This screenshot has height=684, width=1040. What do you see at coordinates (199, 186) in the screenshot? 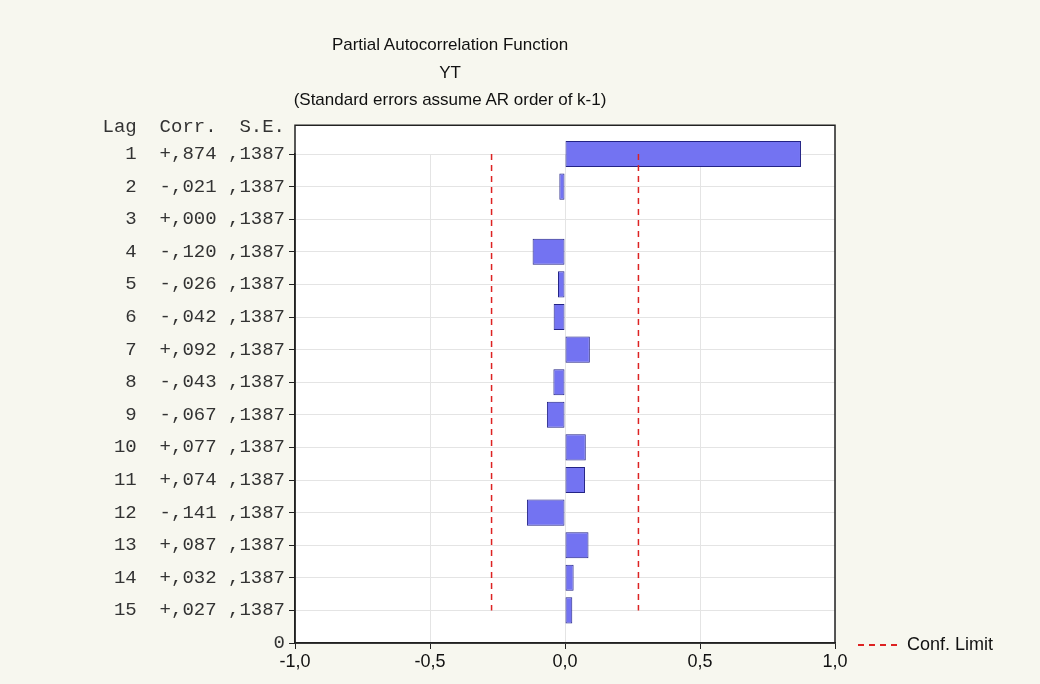
I see `y-tick-label: 2 -,021 ,1387` at bounding box center [199, 186].